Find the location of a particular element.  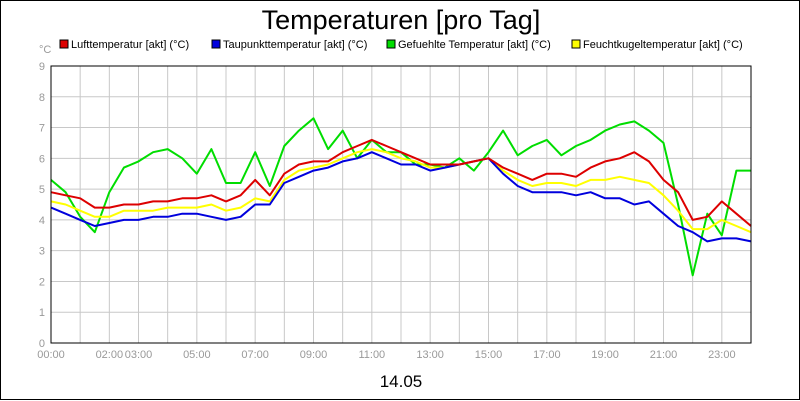

legend-swatch-lufttemperatur is located at coordinates (64, 44).